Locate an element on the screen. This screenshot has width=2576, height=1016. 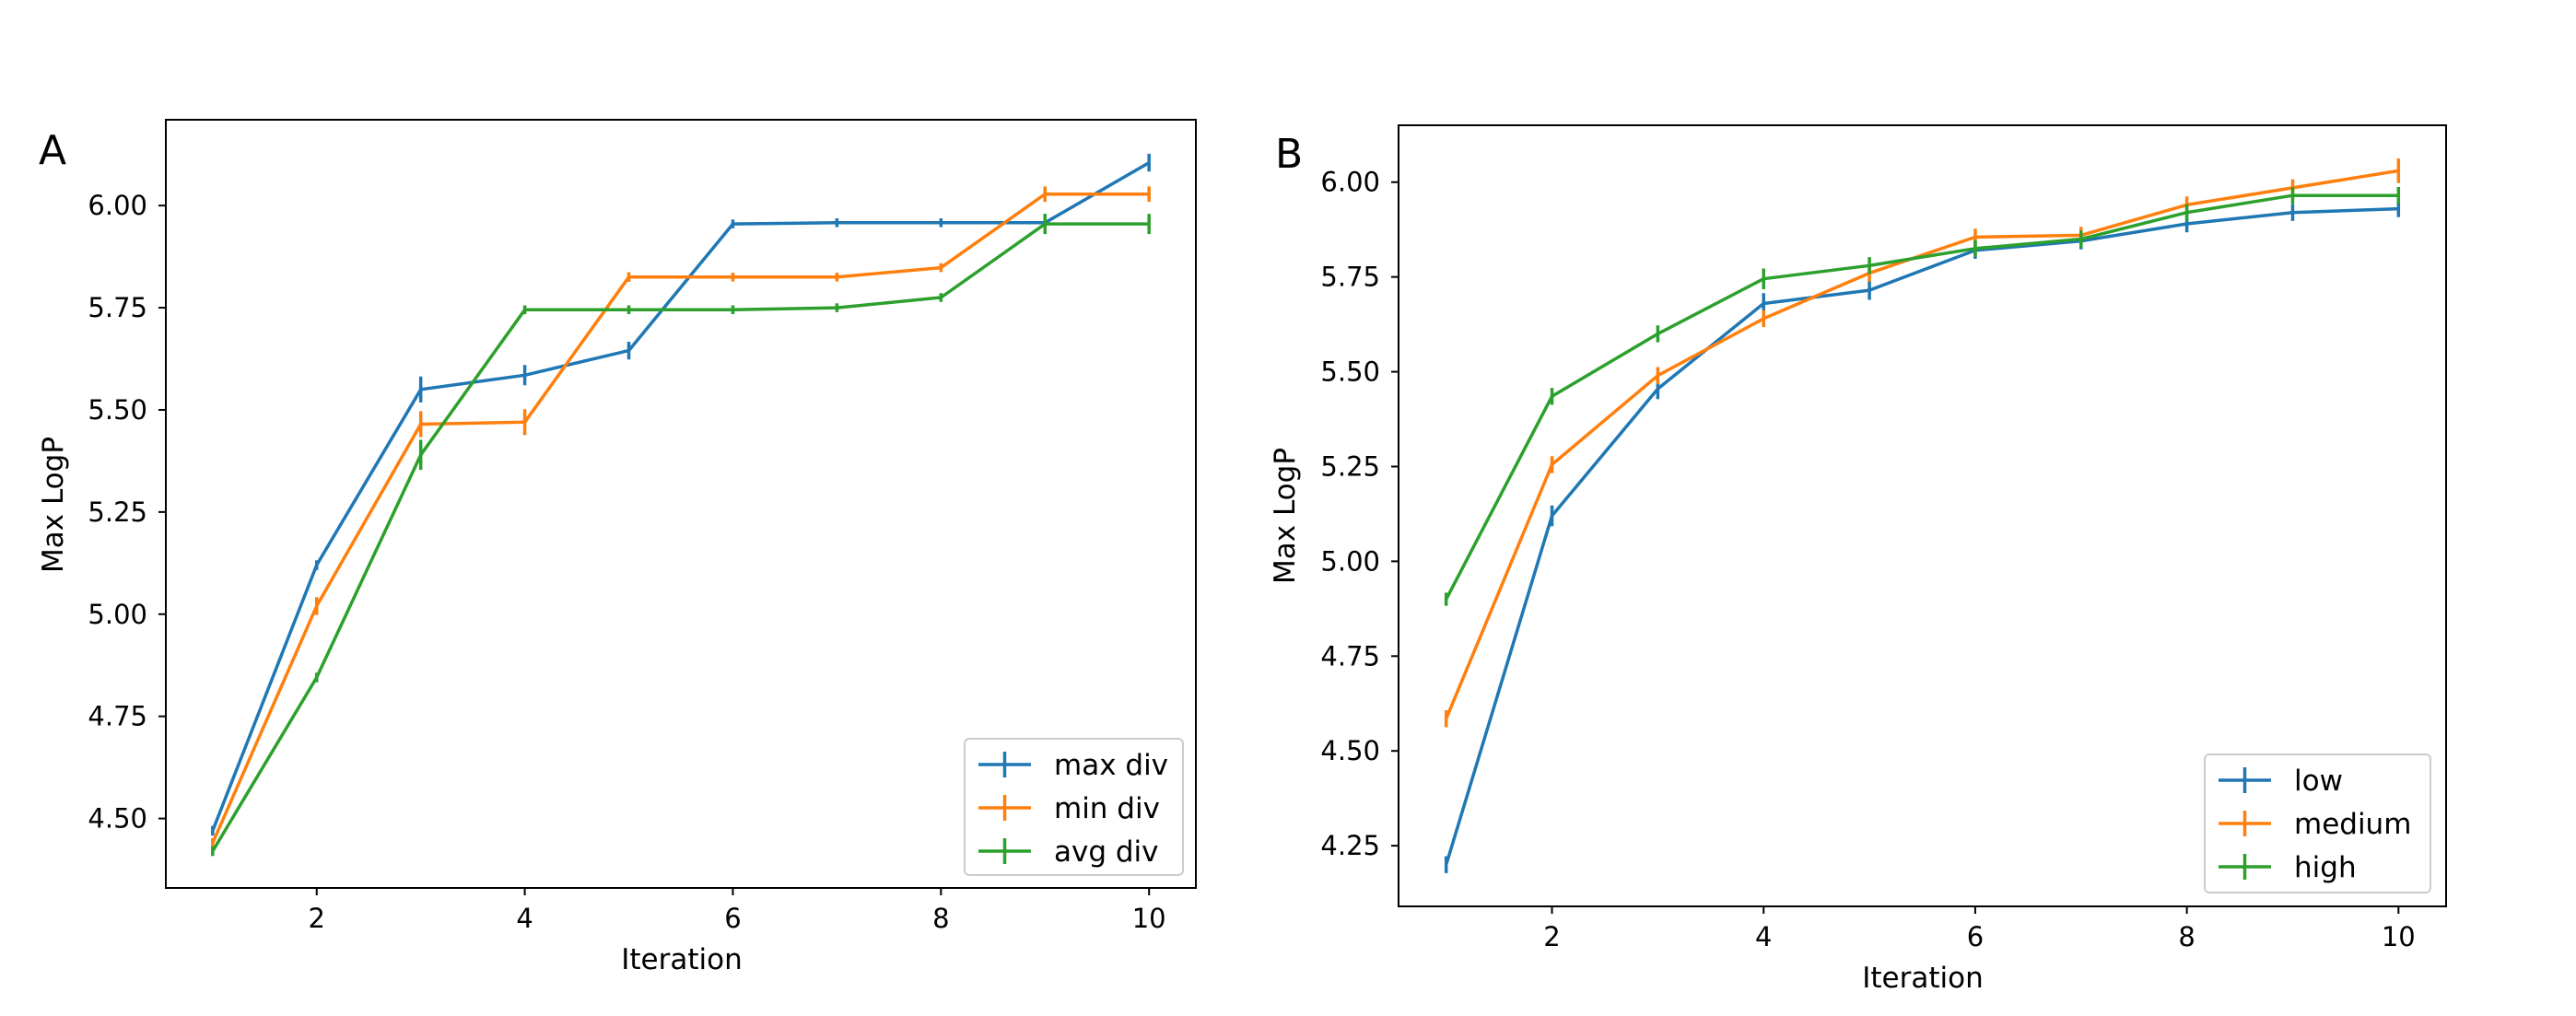
panel-b-y-tick-label-4: 5.25 is located at coordinates (1350, 466).